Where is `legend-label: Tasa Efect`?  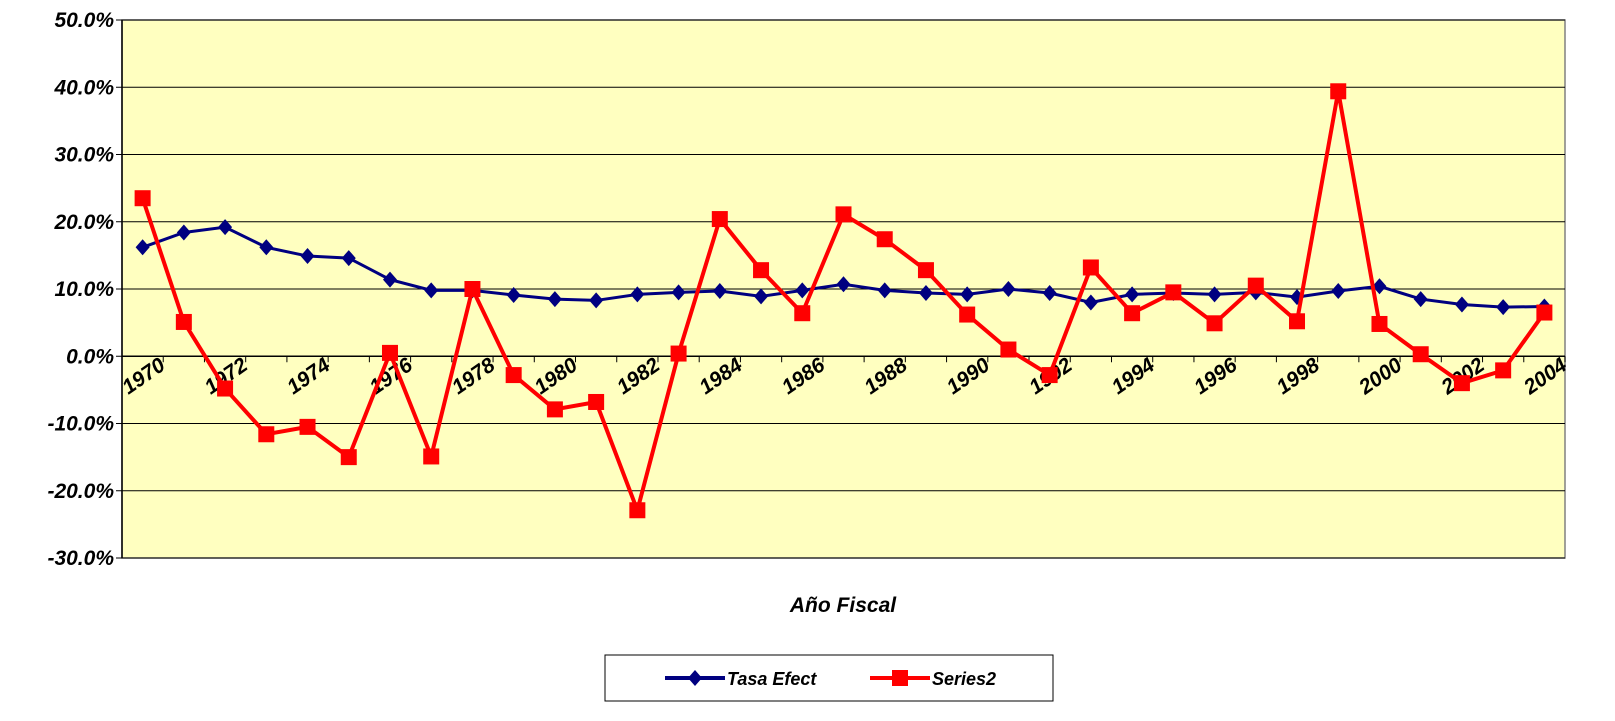 legend-label: Tasa Efect is located at coordinates (772, 679).